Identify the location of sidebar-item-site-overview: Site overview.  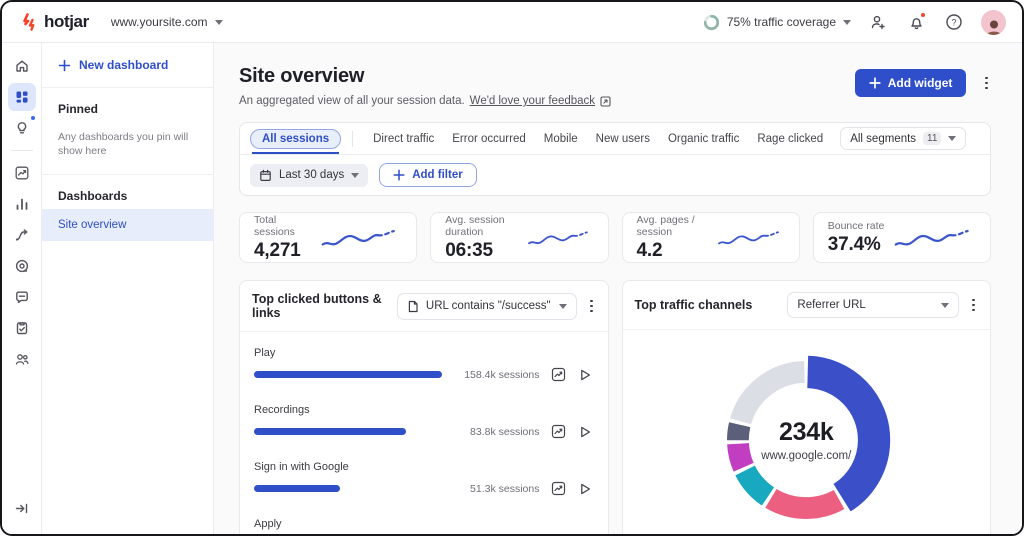
(127, 225).